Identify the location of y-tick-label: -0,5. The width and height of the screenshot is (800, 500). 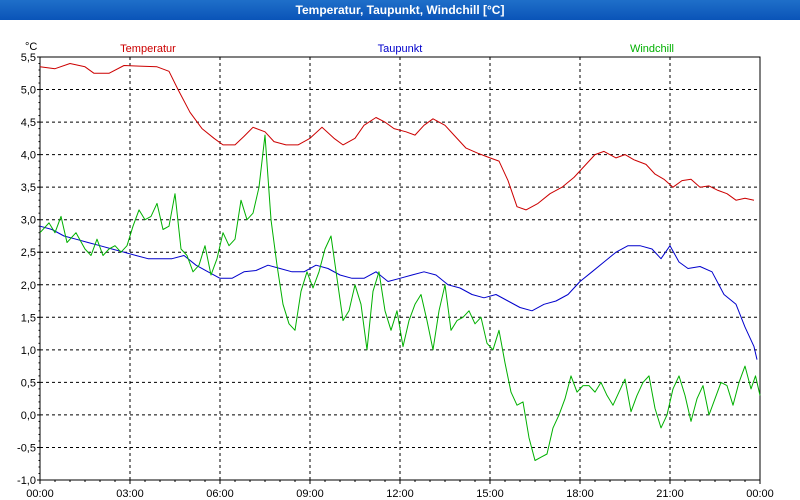
(26, 448).